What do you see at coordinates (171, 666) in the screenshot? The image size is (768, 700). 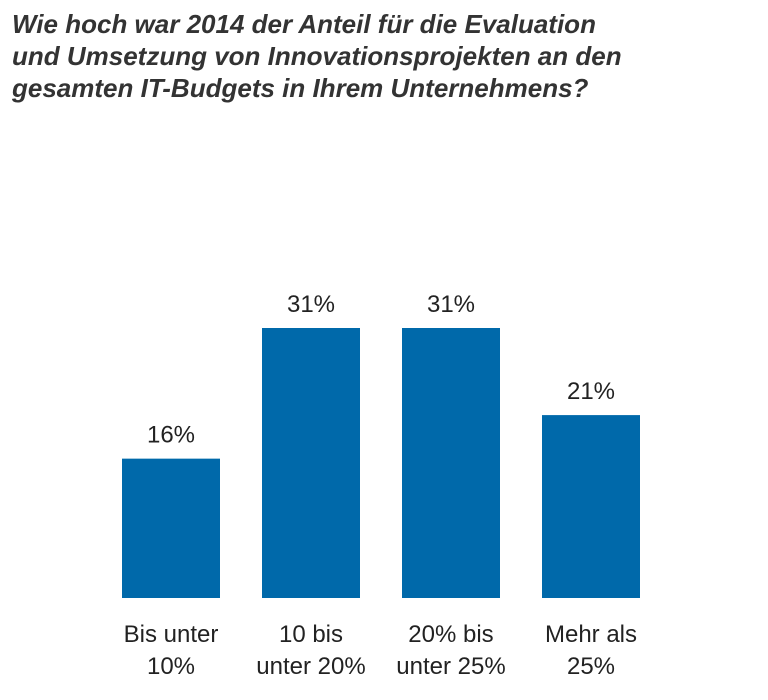 I see `category-label: 10%` at bounding box center [171, 666].